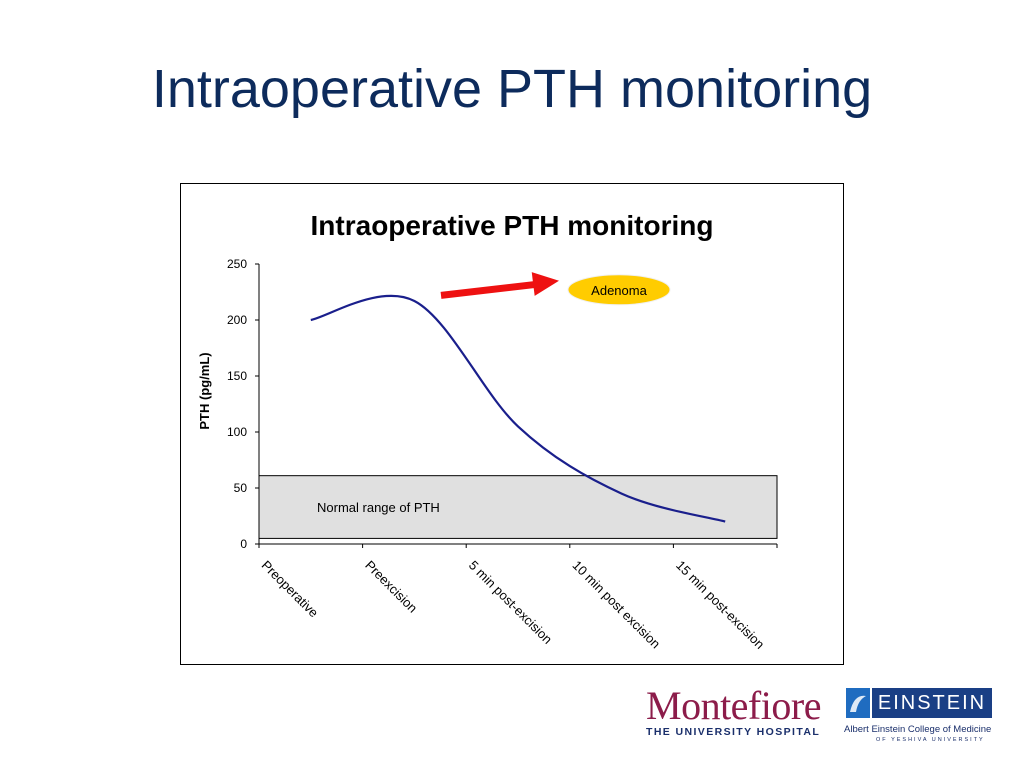 The width and height of the screenshot is (1024, 768). What do you see at coordinates (932, 703) in the screenshot?
I see `einstein-logo: EINSTEIN` at bounding box center [932, 703].